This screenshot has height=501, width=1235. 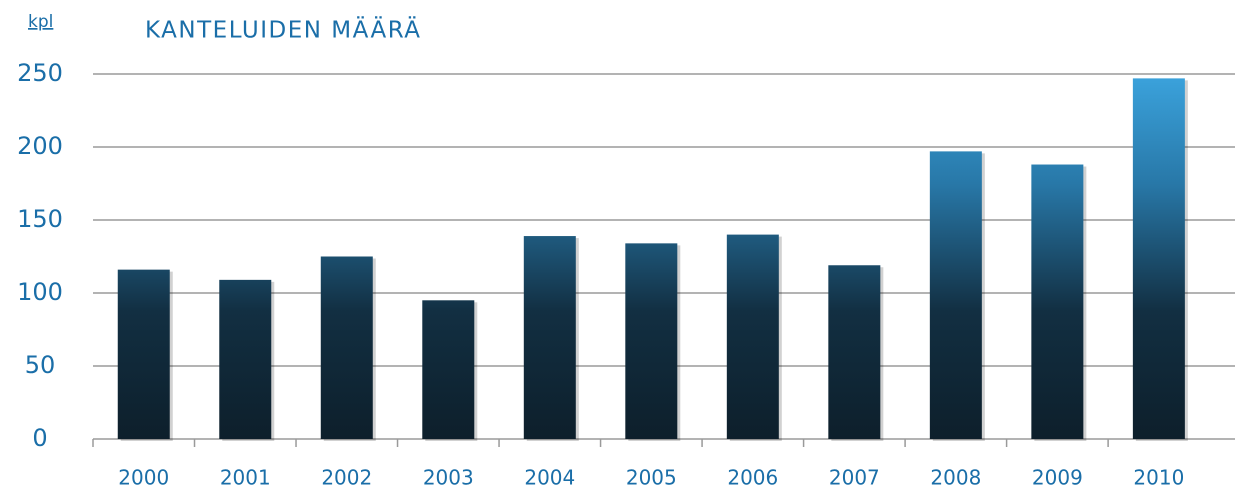 What do you see at coordinates (448, 478) in the screenshot?
I see `x-tick-label: 2003` at bounding box center [448, 478].